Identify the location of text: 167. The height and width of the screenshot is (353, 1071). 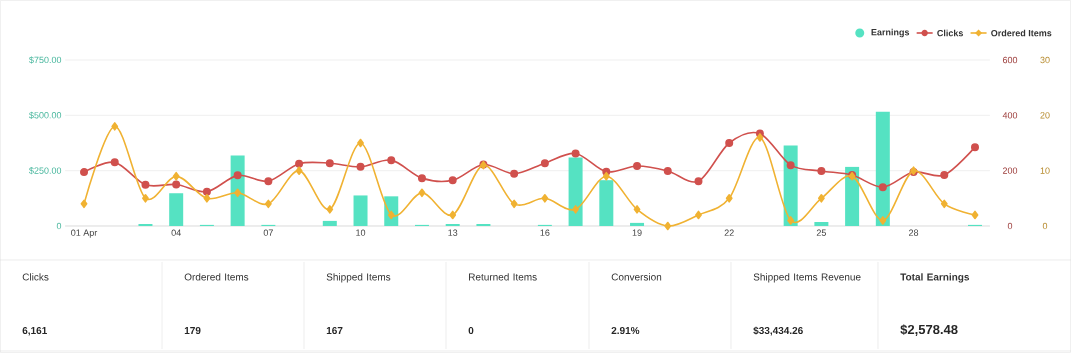
(334, 331).